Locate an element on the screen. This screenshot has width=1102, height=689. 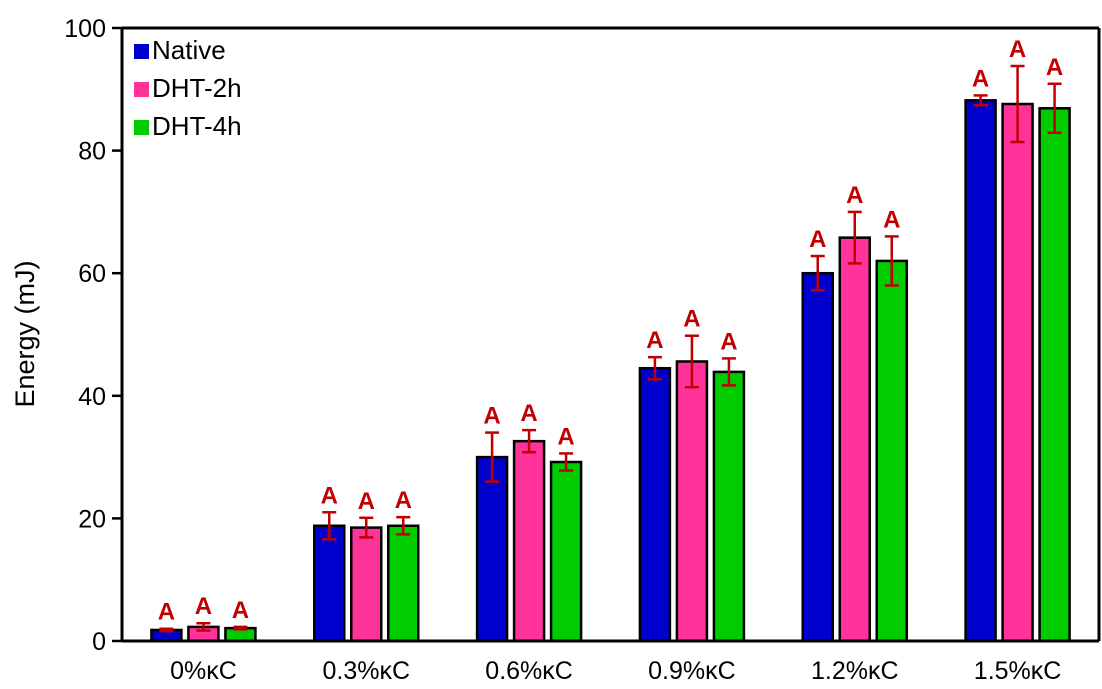
legend-label: DHT-2h is located at coordinates (197, 88).